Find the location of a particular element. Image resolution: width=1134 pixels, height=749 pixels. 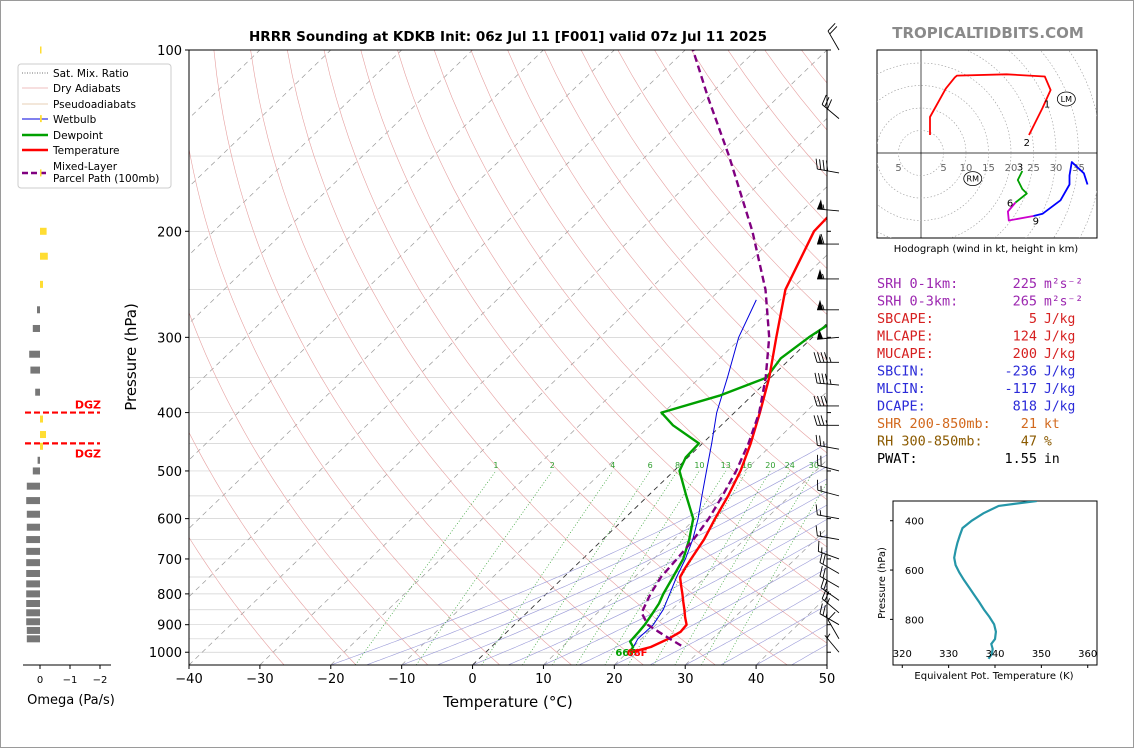

hodograph-height-label: 2 is located at coordinates (1027, 143).